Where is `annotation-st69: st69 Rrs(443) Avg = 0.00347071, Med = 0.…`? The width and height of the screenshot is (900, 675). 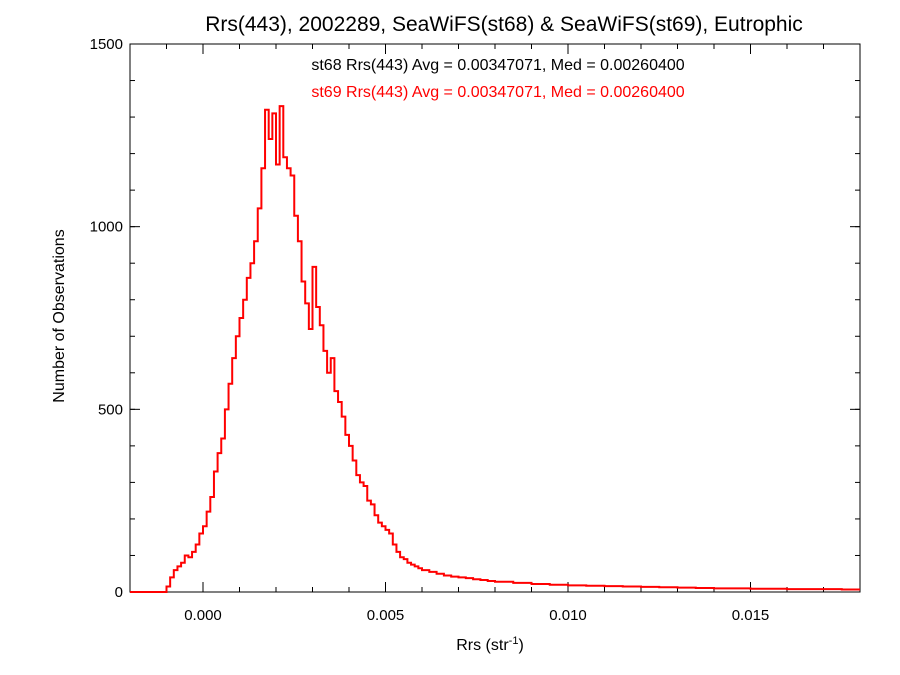 annotation-st69: st69 Rrs(443) Avg = 0.00347071, Med = 0.… is located at coordinates (497, 92).